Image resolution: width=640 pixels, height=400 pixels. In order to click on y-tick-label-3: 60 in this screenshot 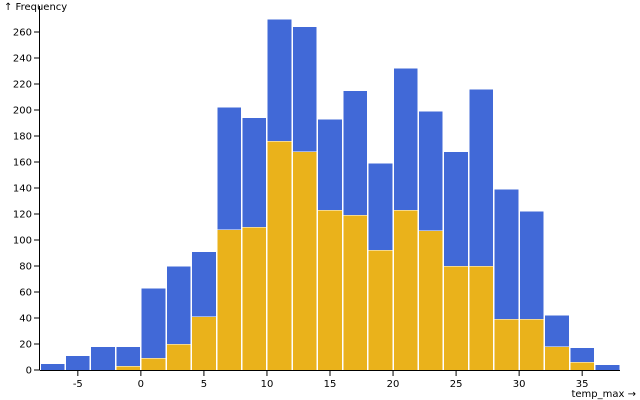, I will do `click(25, 293)`.